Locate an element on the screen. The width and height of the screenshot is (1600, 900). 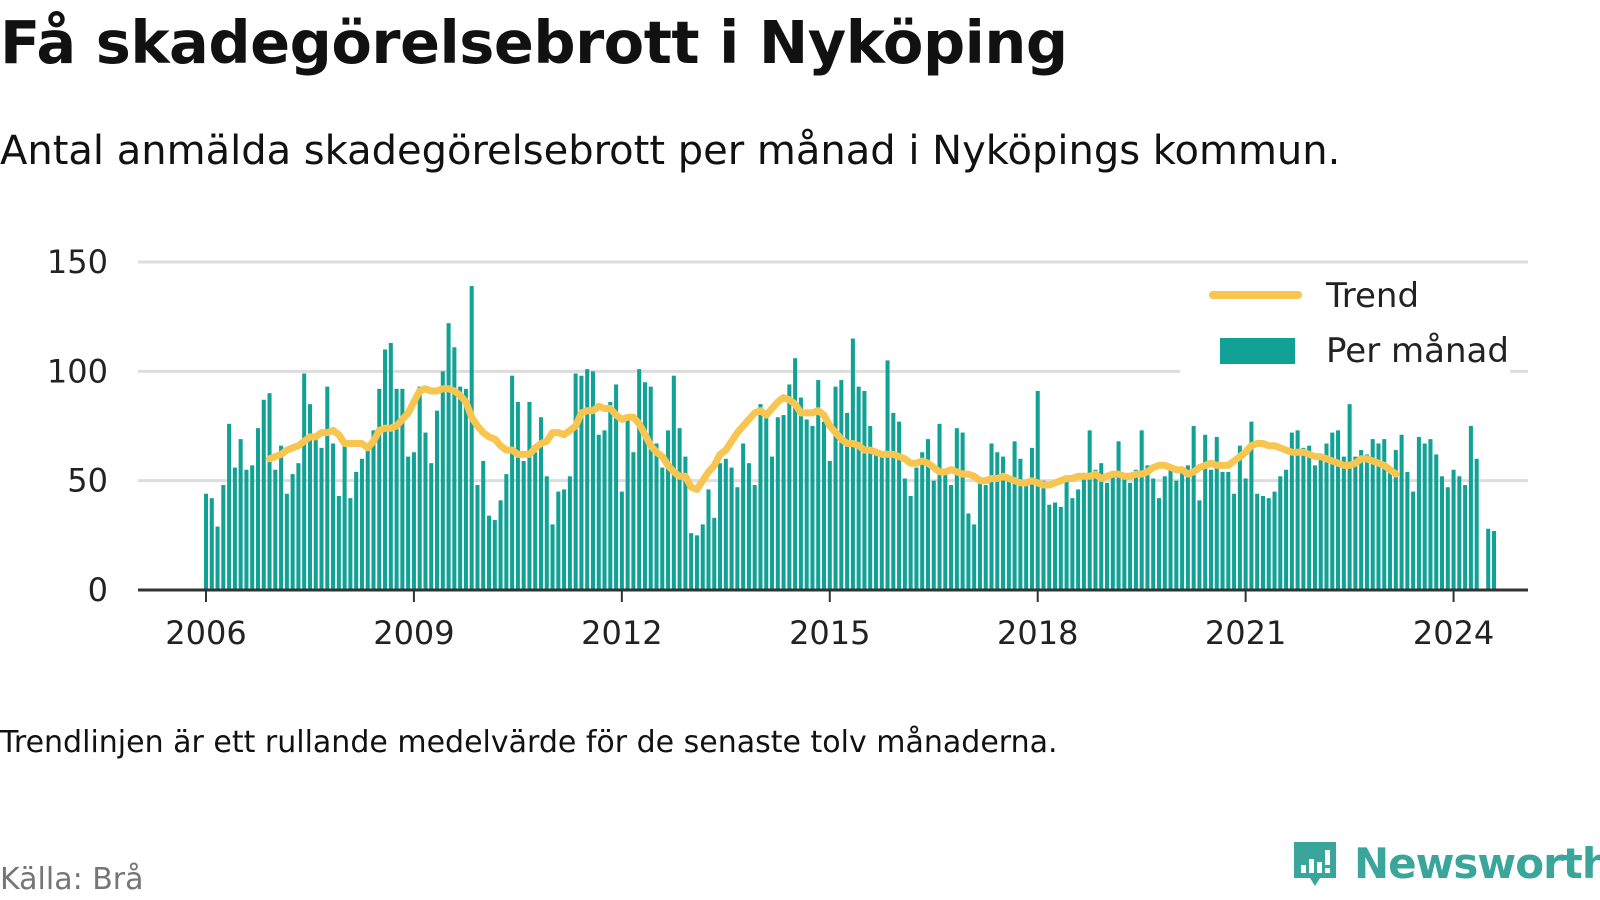
newsworthy-logo: Newsworthy is located at coordinates (1445, 863).